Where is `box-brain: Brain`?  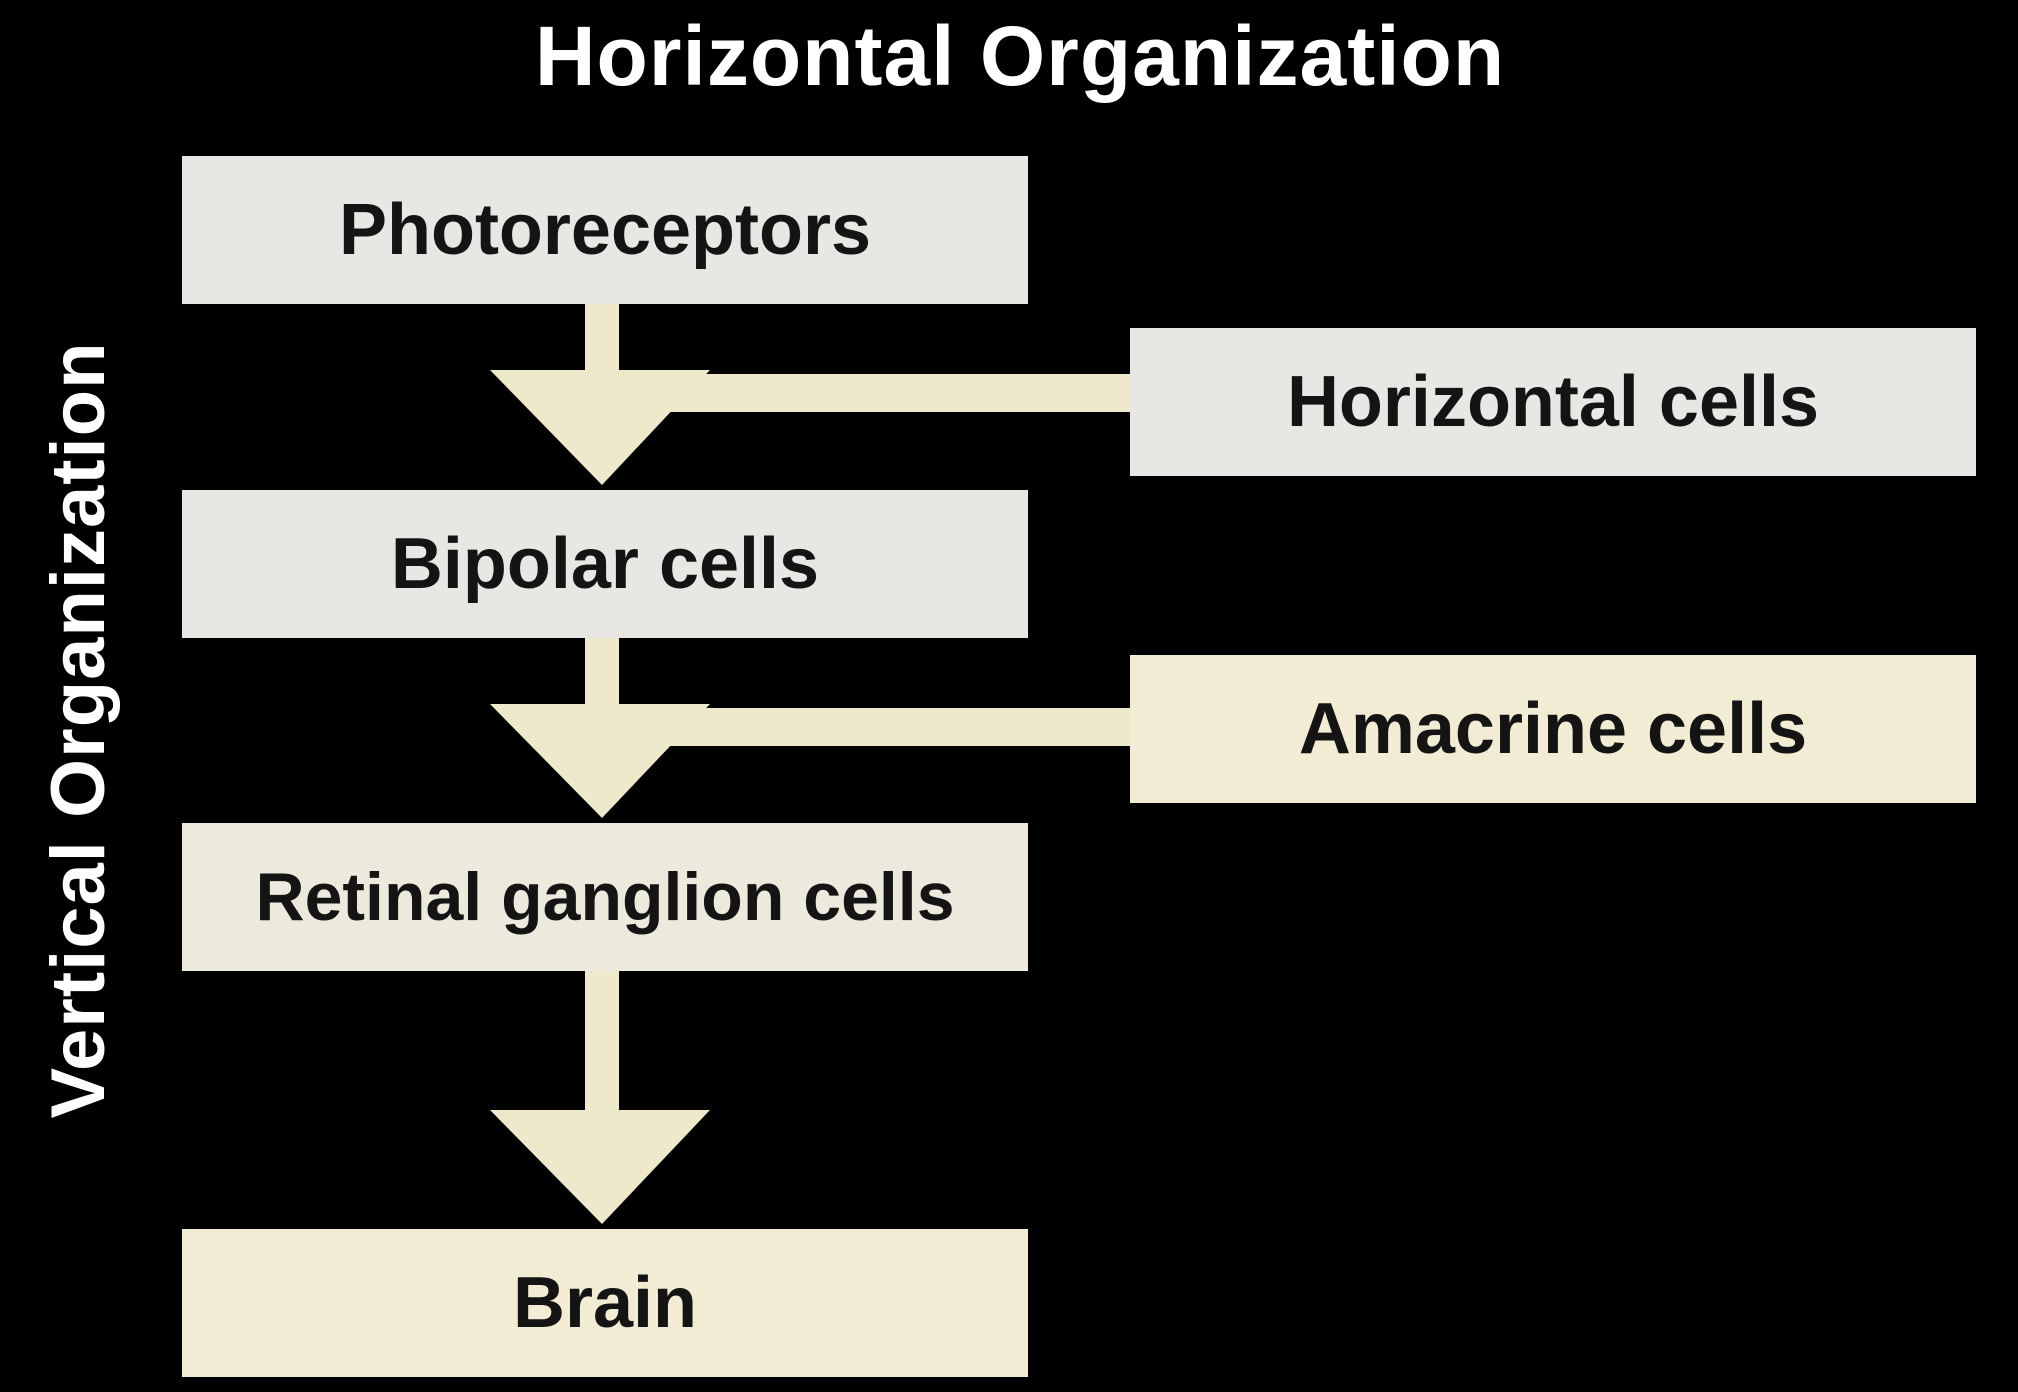
box-brain: Brain is located at coordinates (605, 1303).